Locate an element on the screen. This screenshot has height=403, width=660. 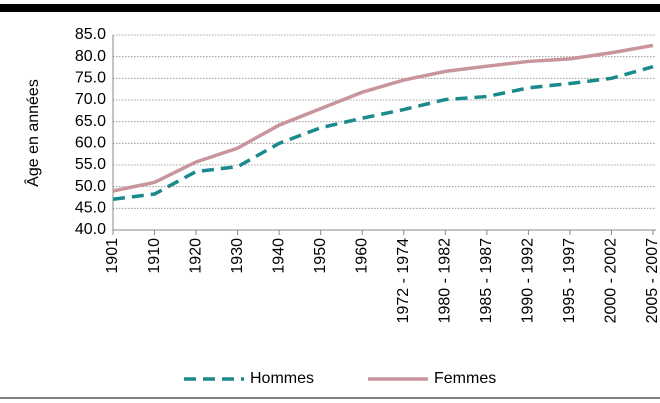
x-tick-label: 1960 is located at coordinates (361, 256).